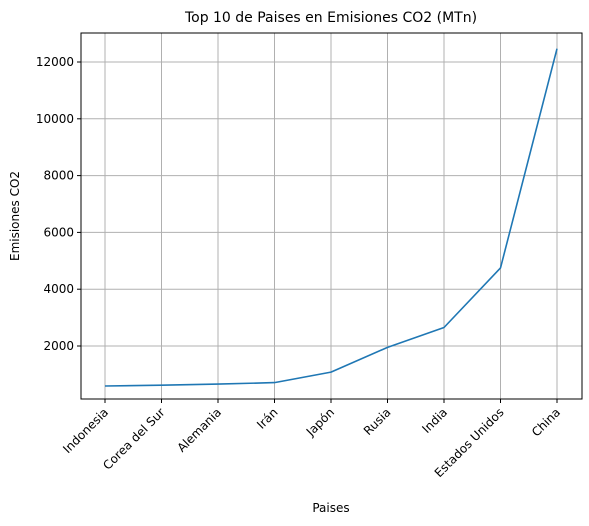 The image size is (589, 526). What do you see at coordinates (434, 420) in the screenshot?
I see `x-tick-label: India` at bounding box center [434, 420].